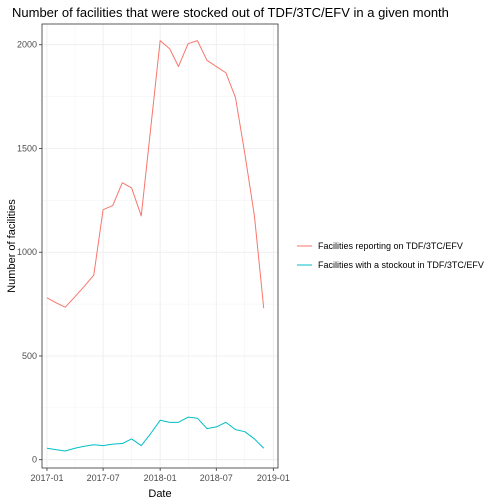 The width and height of the screenshot is (504, 504). I want to click on y-tick-label: 500, so click(29, 356).